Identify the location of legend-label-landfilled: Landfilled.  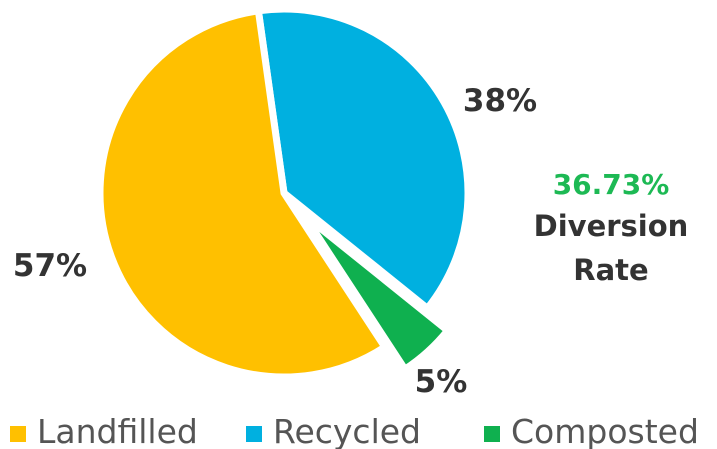
(117, 430).